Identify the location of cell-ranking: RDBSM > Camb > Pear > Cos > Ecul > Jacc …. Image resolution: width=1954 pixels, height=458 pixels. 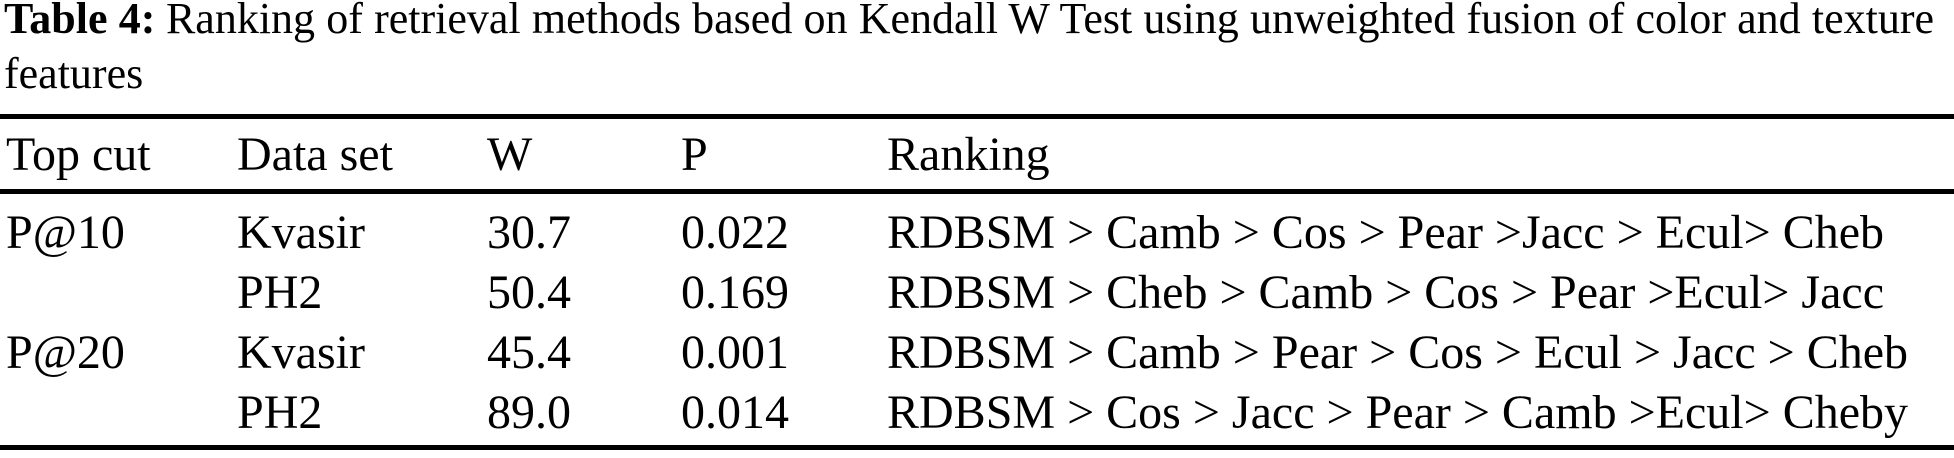
(1398, 352).